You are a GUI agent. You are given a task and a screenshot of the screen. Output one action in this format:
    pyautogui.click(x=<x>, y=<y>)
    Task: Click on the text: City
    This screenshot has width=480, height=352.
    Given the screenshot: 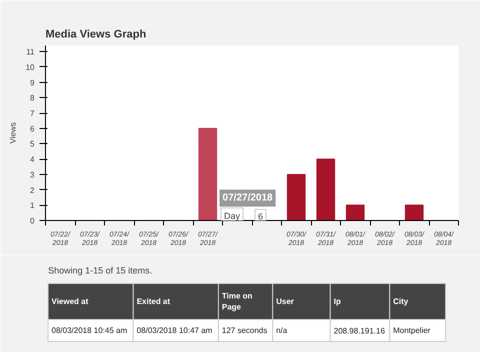 What is the action you would take?
    pyautogui.click(x=401, y=301)
    